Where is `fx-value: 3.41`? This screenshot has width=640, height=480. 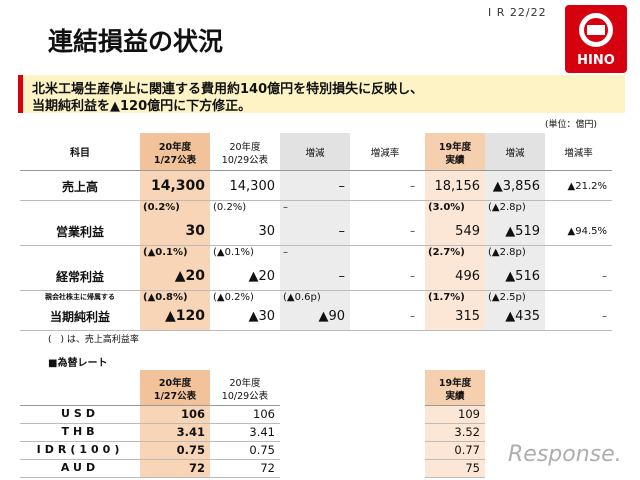
fx-value: 3.41 is located at coordinates (262, 432).